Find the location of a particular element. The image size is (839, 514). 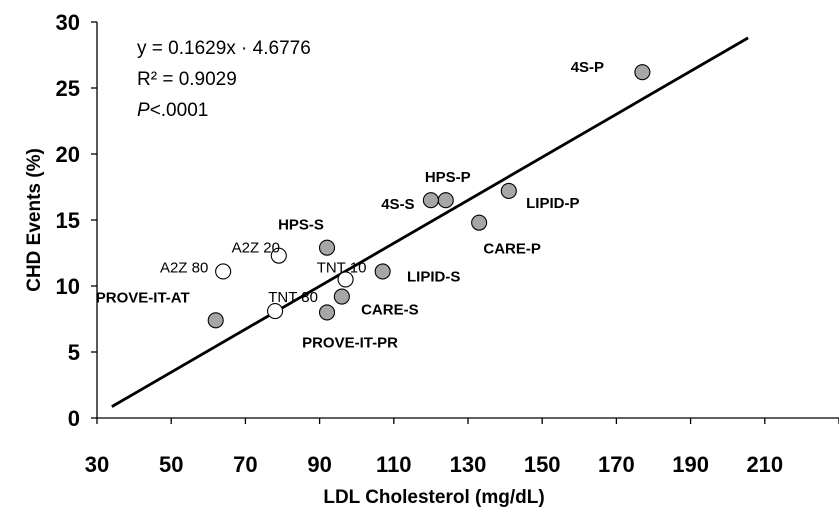

x-tick-label-2: 70 is located at coordinates (245, 464).